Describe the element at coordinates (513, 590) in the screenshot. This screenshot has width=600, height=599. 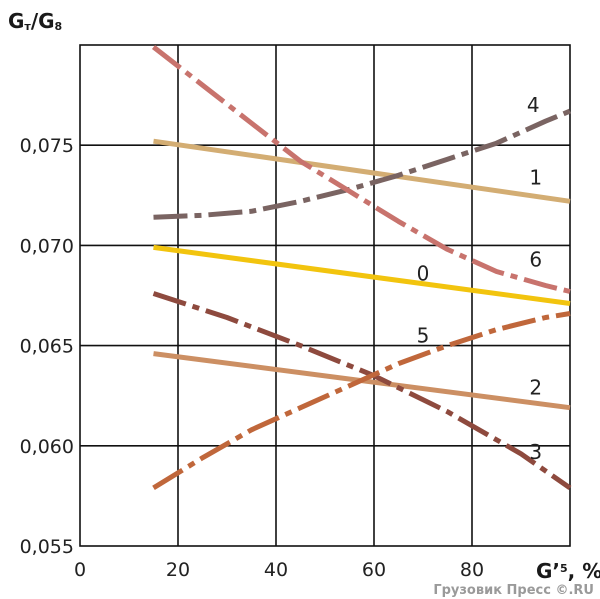
I see `watermark: Грузовик Пресс ©.RU` at that location.